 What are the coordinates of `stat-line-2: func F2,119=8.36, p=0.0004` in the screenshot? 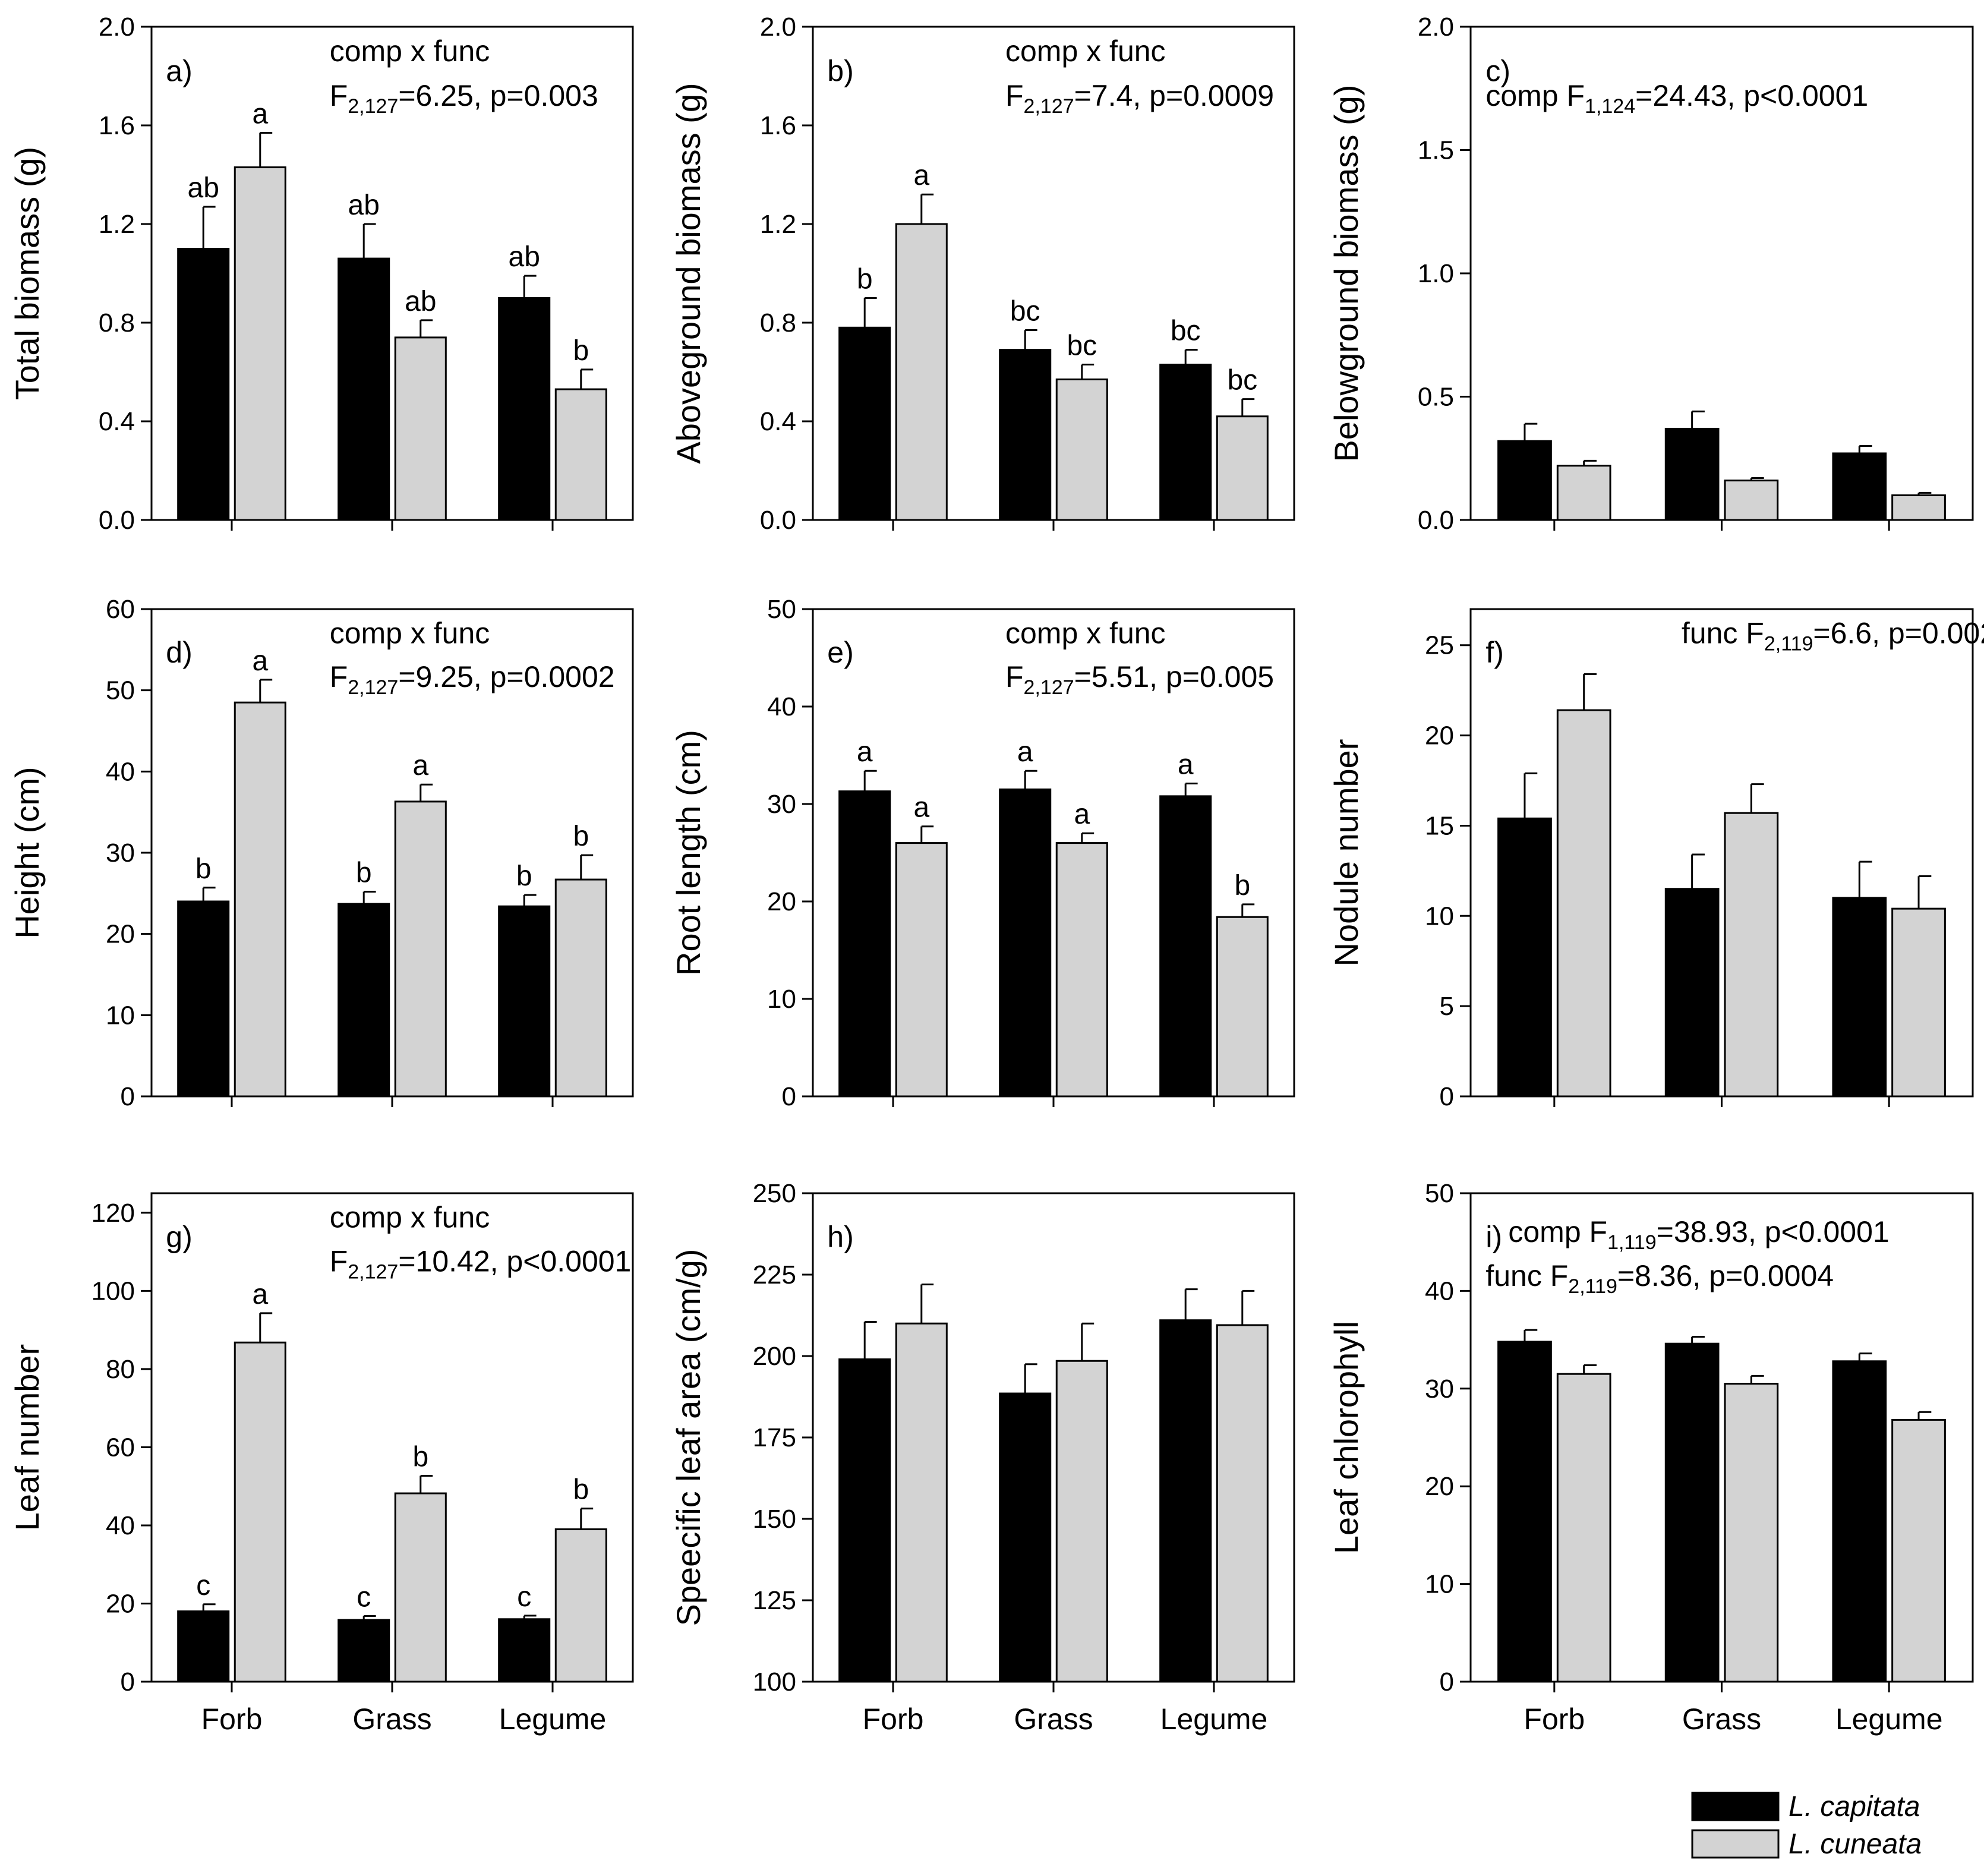 It's located at (1659, 1278).